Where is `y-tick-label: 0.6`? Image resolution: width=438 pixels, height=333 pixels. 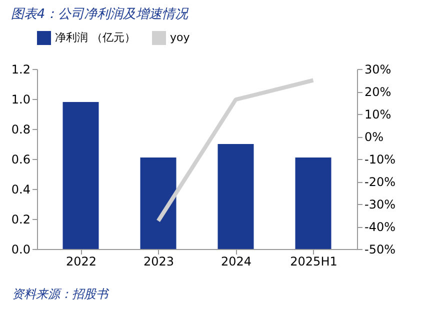
y-tick-label: 0.6 is located at coordinates (20, 159).